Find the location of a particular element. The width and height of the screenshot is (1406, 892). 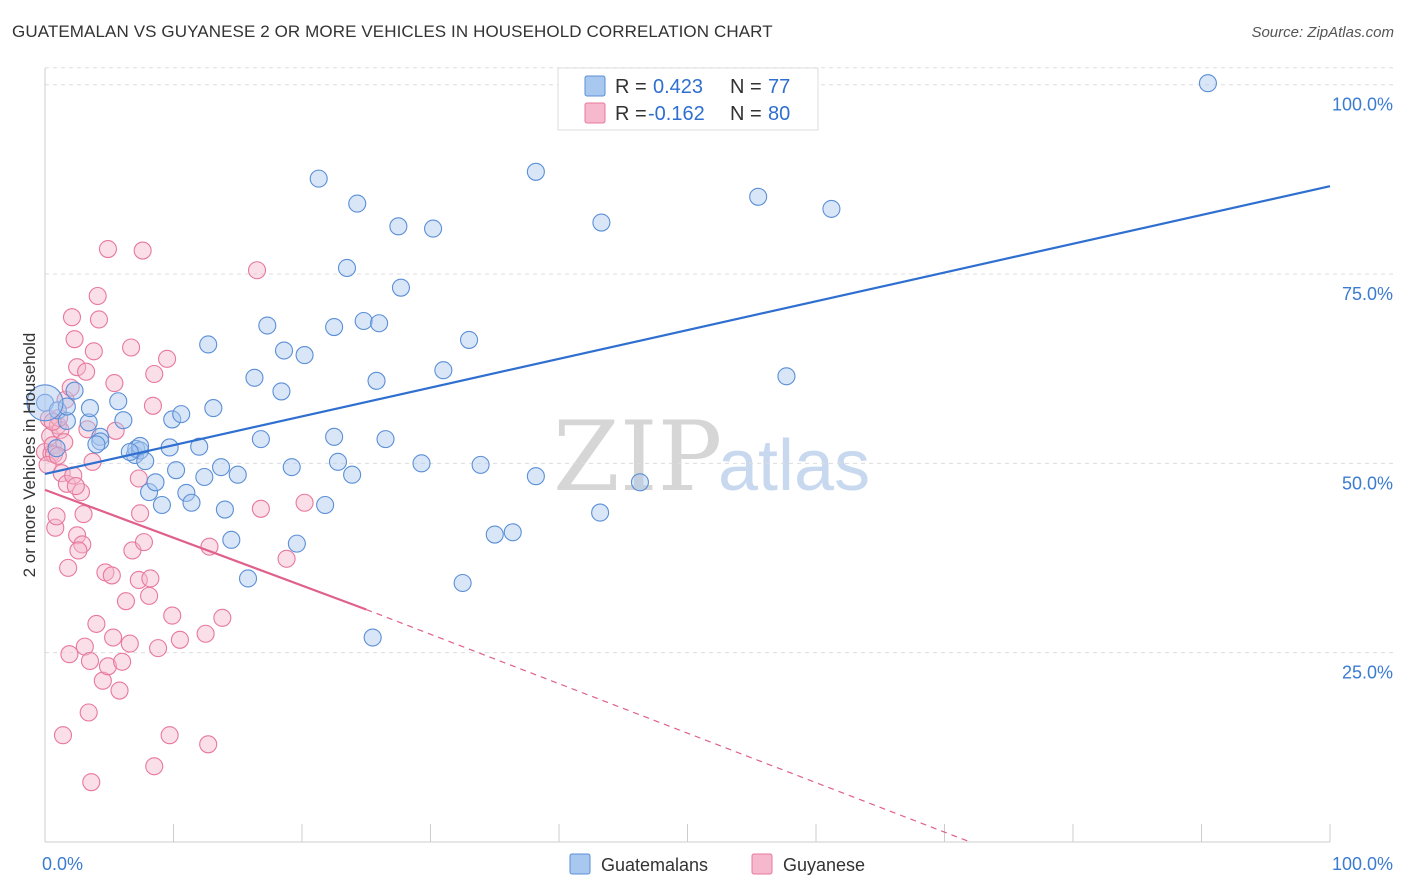

bottom-legend-guatemalans: Guatemalans is located at coordinates (654, 865).